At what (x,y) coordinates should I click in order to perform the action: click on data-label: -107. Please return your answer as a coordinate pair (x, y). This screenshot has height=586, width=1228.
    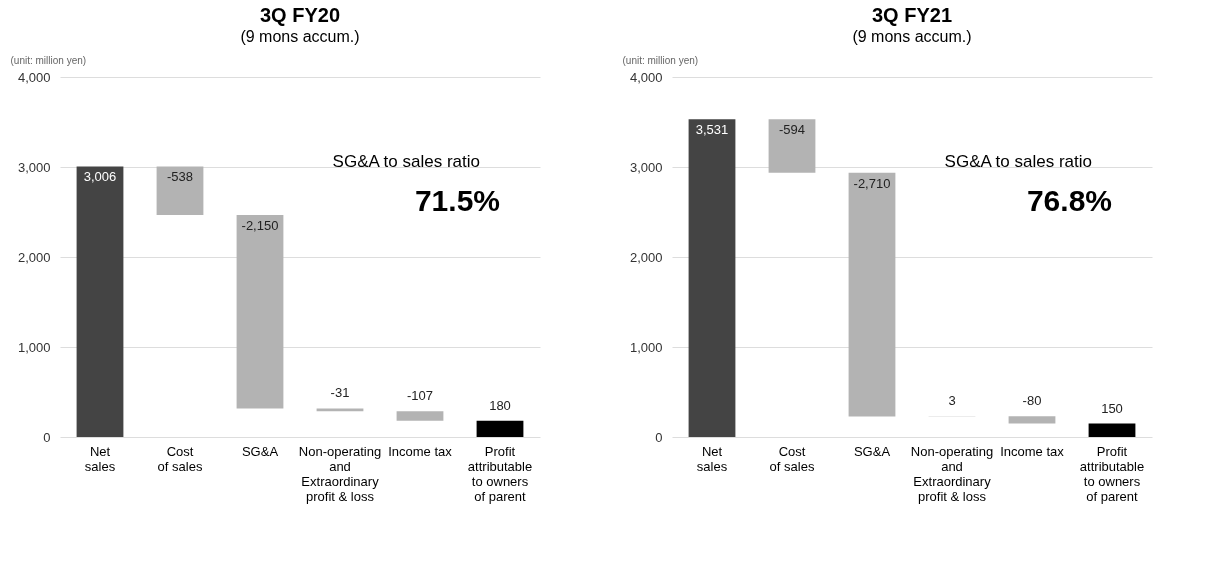
    Looking at the image, I should click on (420, 396).